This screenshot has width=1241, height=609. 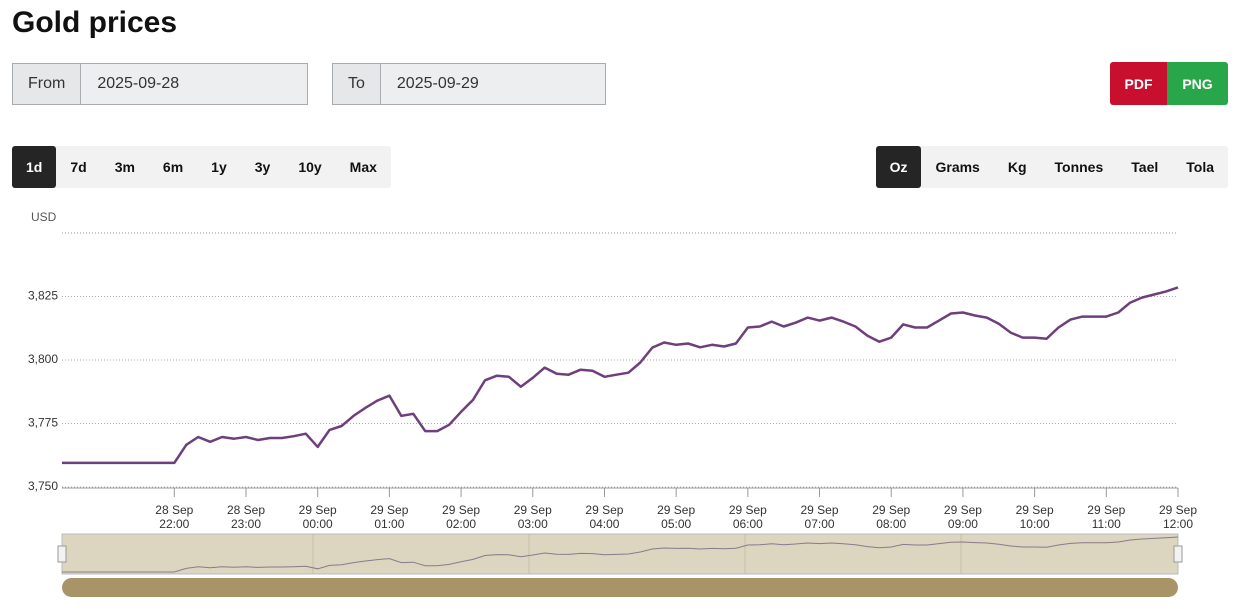 I want to click on x-tick-label: 29 Sep 01:00, so click(x=389, y=517).